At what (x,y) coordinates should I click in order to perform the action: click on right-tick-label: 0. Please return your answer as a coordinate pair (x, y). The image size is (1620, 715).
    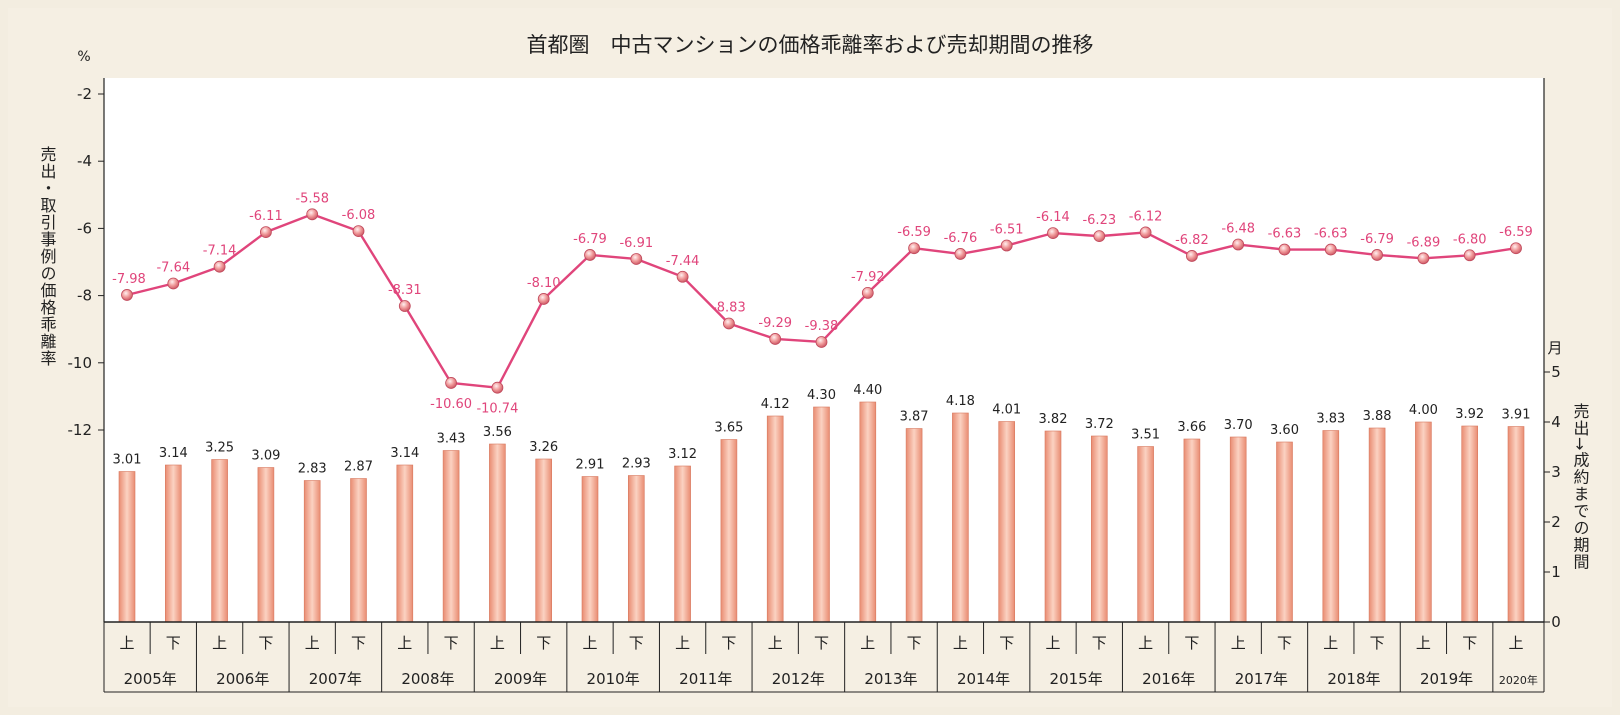
    Looking at the image, I should click on (1556, 622).